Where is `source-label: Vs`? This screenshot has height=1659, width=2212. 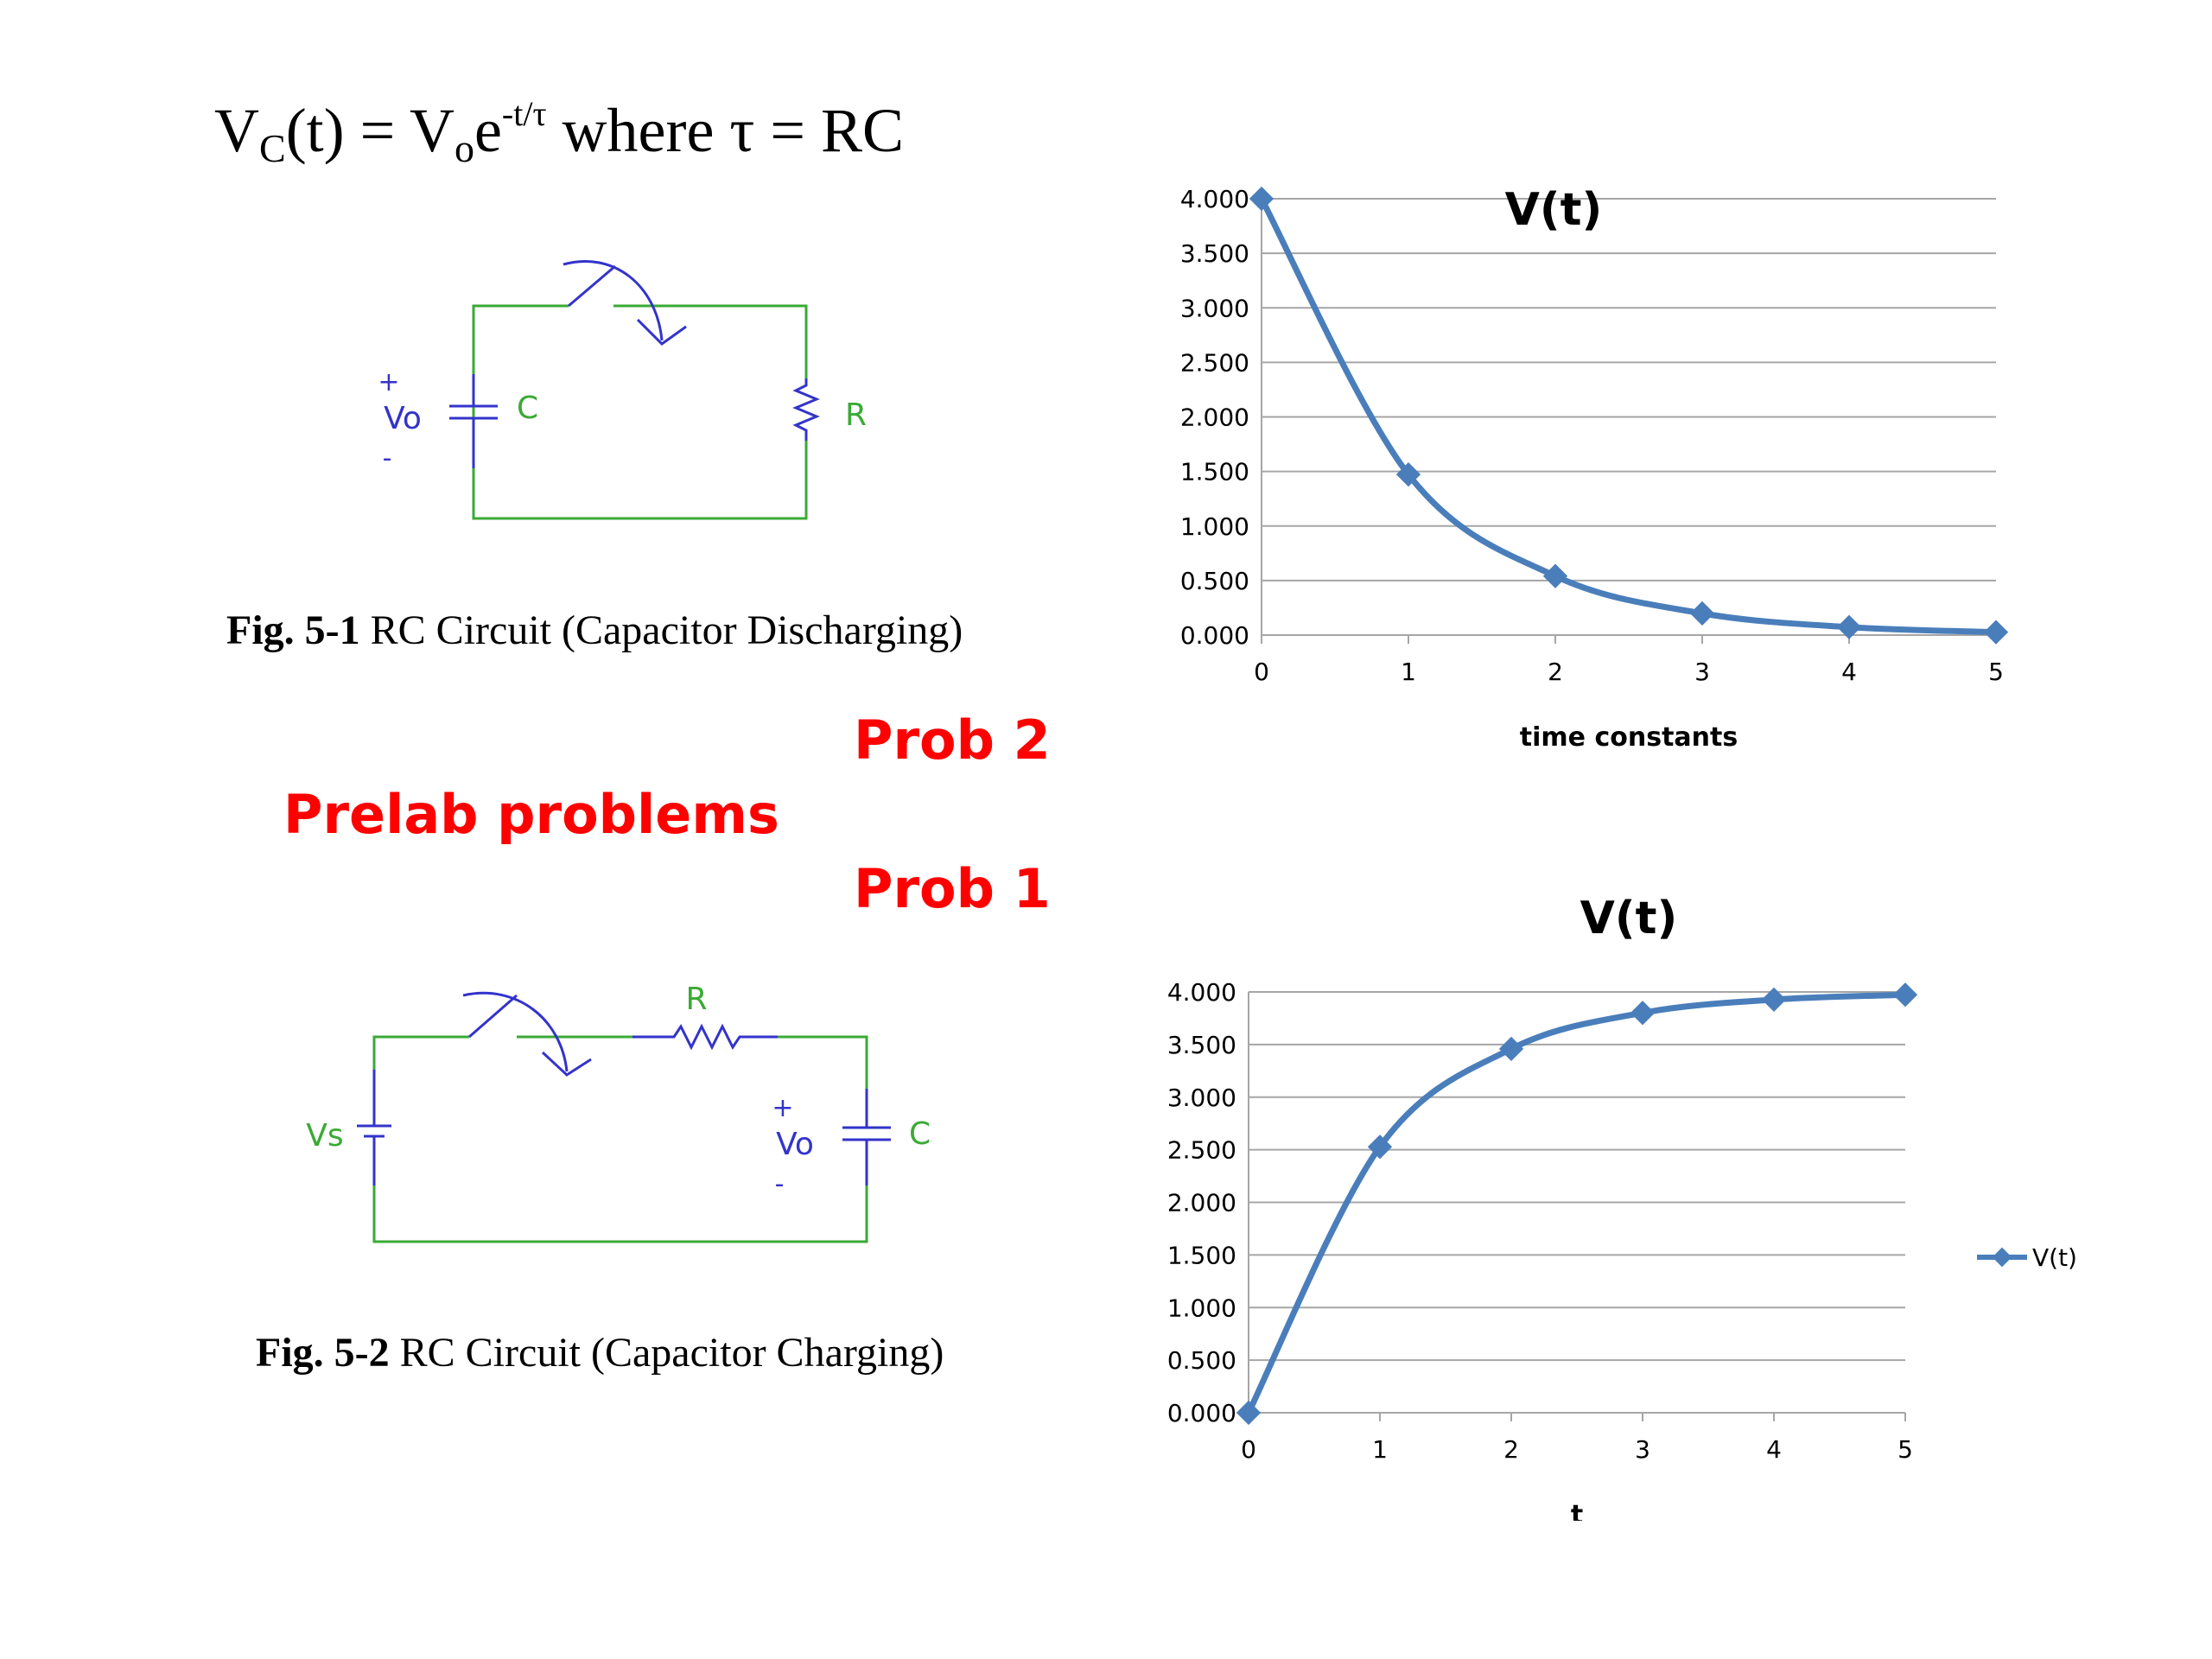
source-label: Vs is located at coordinates (324, 1136).